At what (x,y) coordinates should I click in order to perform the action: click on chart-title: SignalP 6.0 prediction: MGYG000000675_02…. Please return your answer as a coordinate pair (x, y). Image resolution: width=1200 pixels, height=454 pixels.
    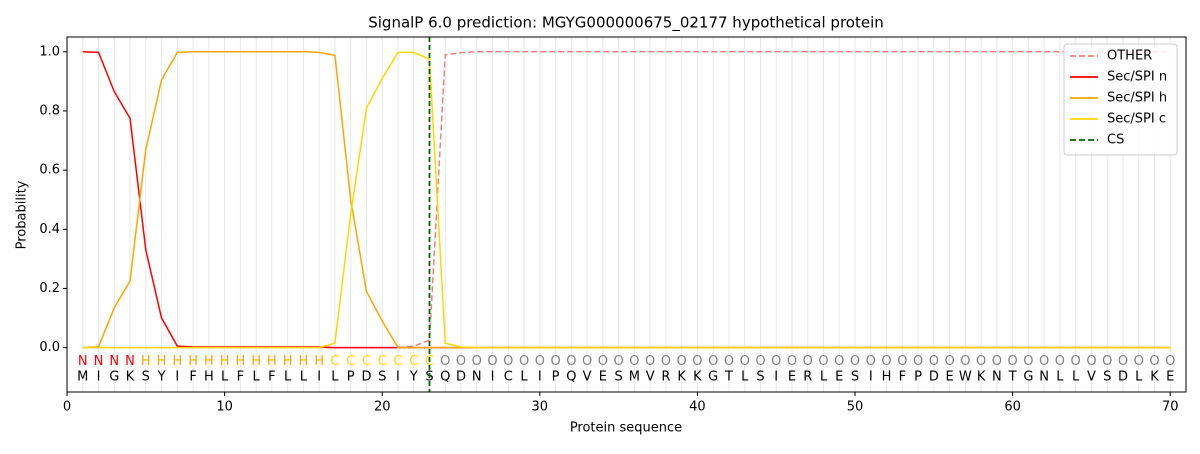
    Looking at the image, I should click on (626, 23).